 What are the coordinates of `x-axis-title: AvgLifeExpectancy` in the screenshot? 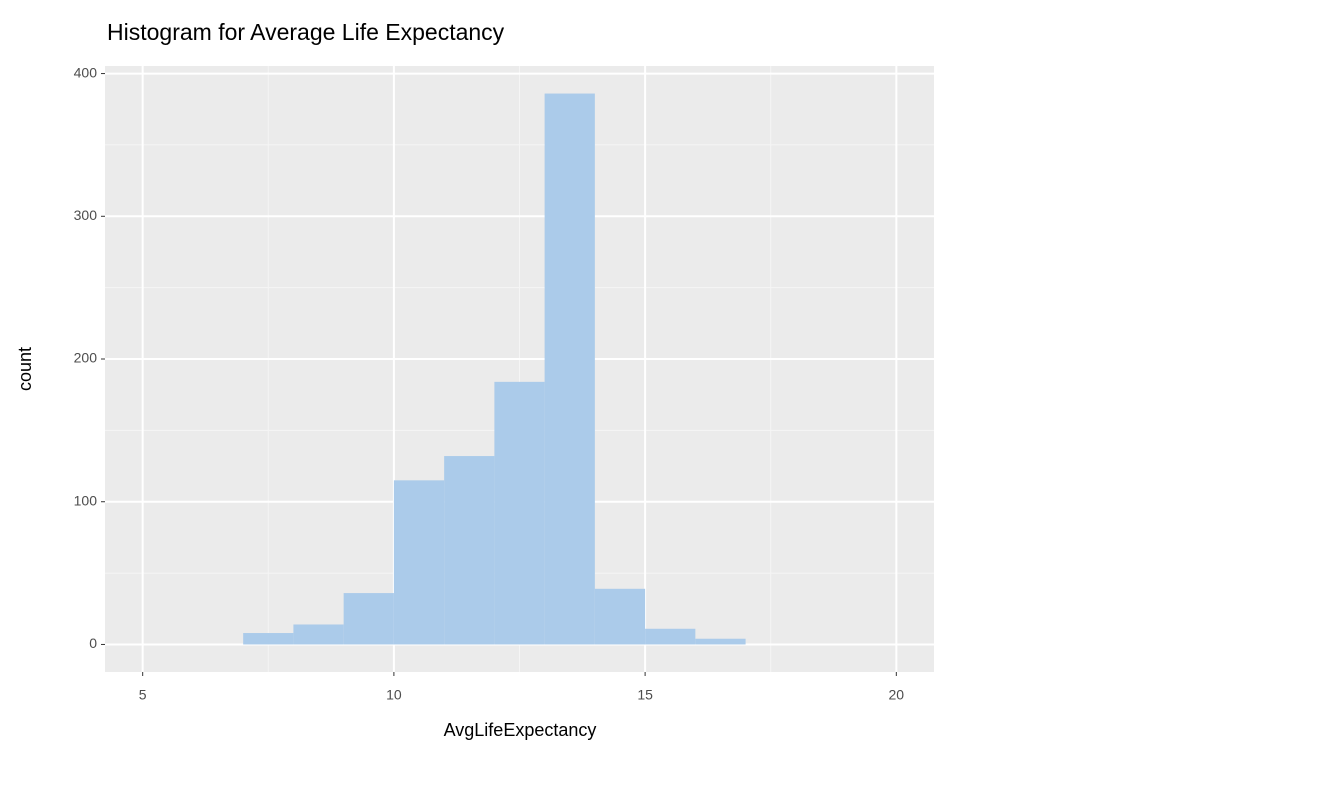 It's located at (520, 730).